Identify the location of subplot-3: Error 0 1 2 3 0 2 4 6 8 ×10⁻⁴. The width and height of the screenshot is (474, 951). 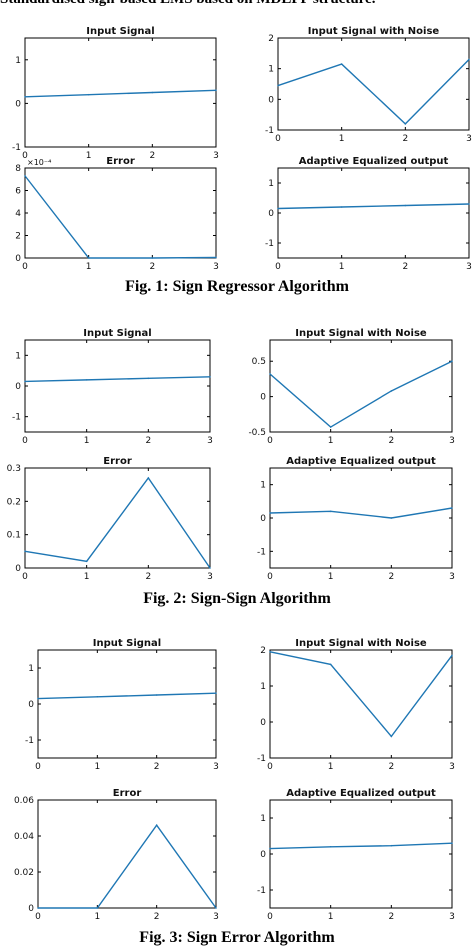
(117, 214).